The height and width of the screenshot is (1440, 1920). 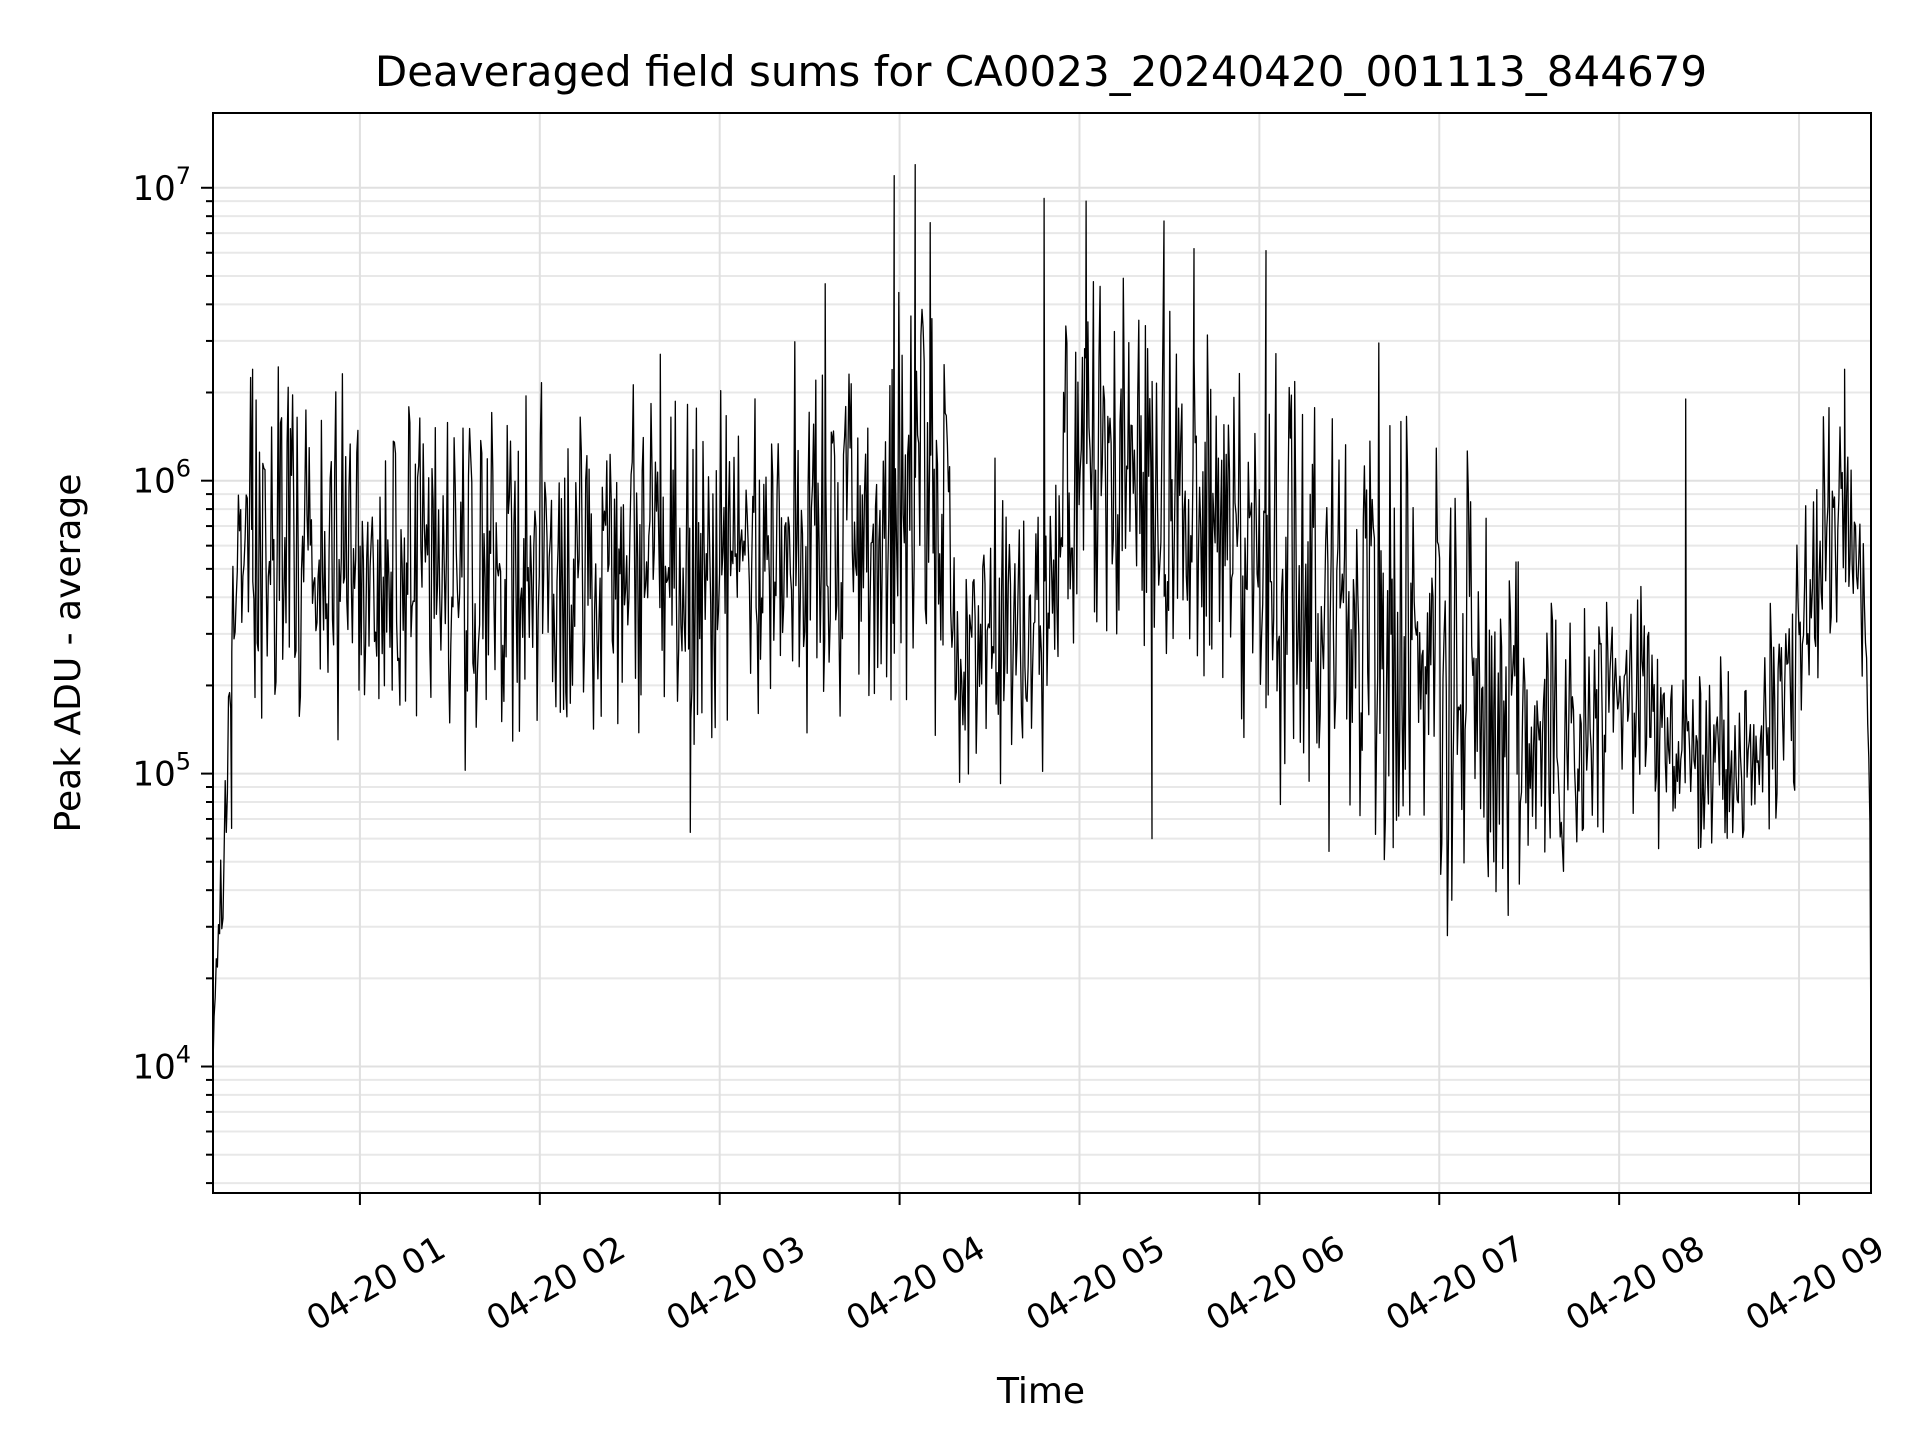 What do you see at coordinates (161, 1064) in the screenshot?
I see `y-tick-label: 10⁴` at bounding box center [161, 1064].